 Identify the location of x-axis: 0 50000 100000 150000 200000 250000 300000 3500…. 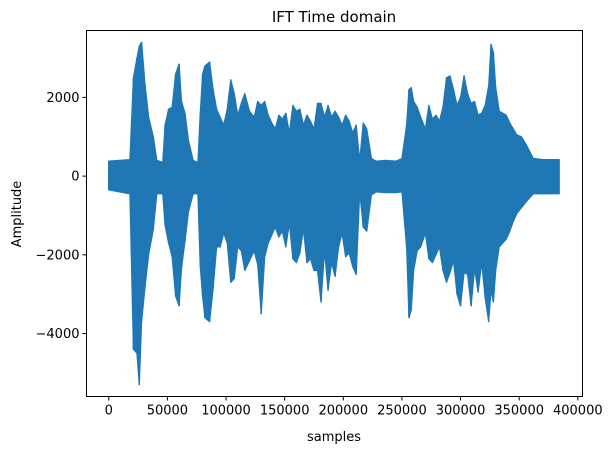
(354, 407).